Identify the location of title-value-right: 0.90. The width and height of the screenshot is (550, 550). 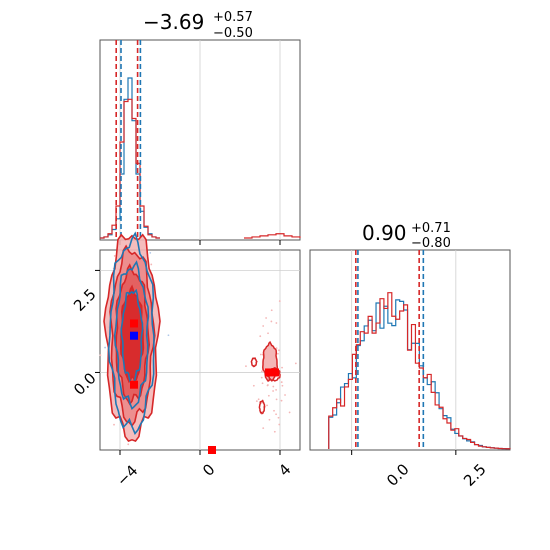
(384, 233).